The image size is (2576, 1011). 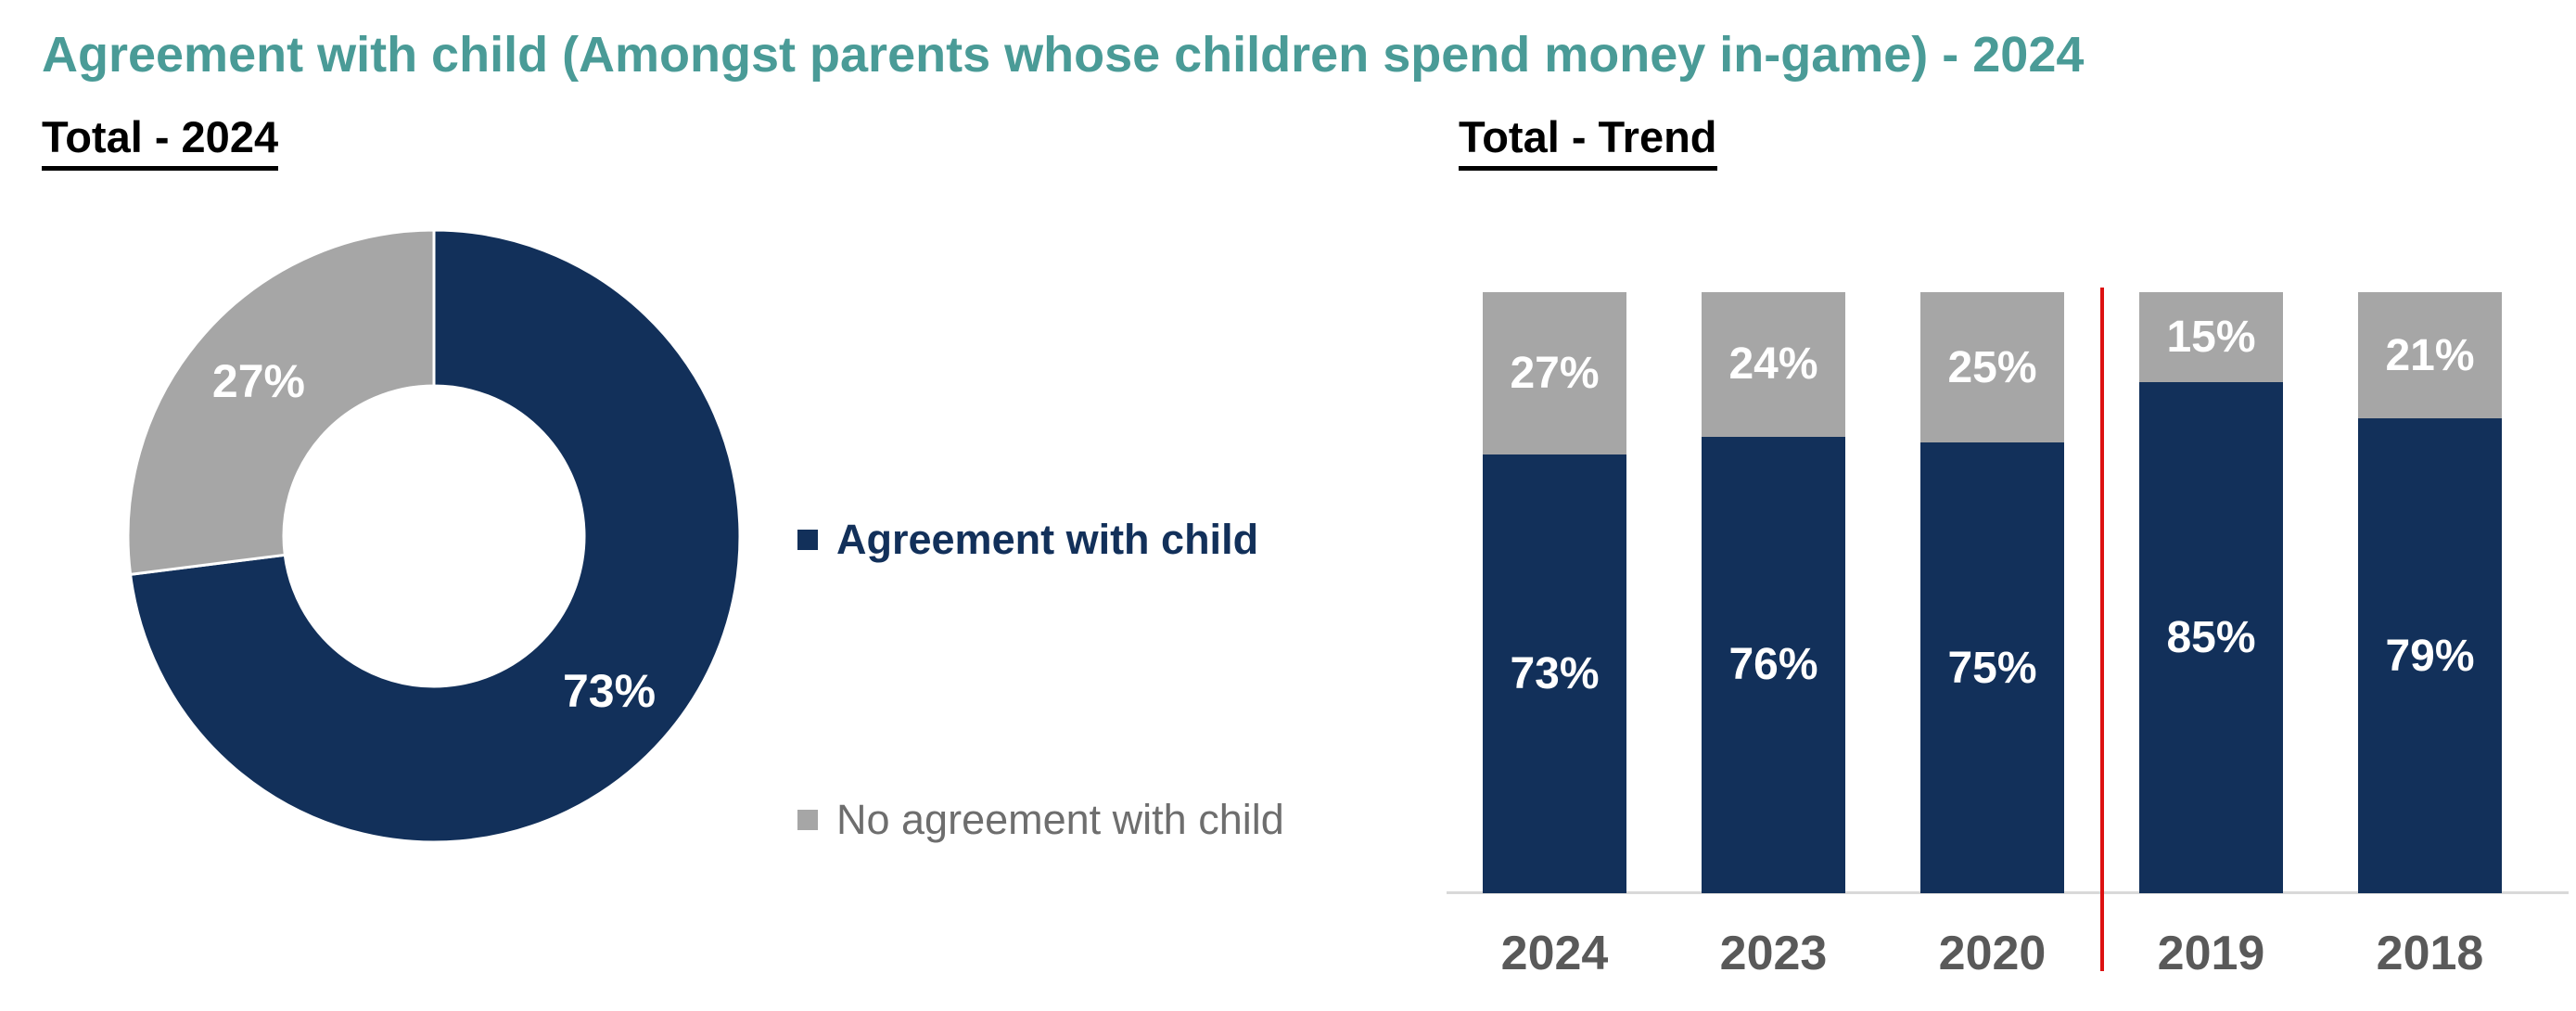 What do you see at coordinates (2101, 629) in the screenshot?
I see `trend-break-divider-line` at bounding box center [2101, 629].